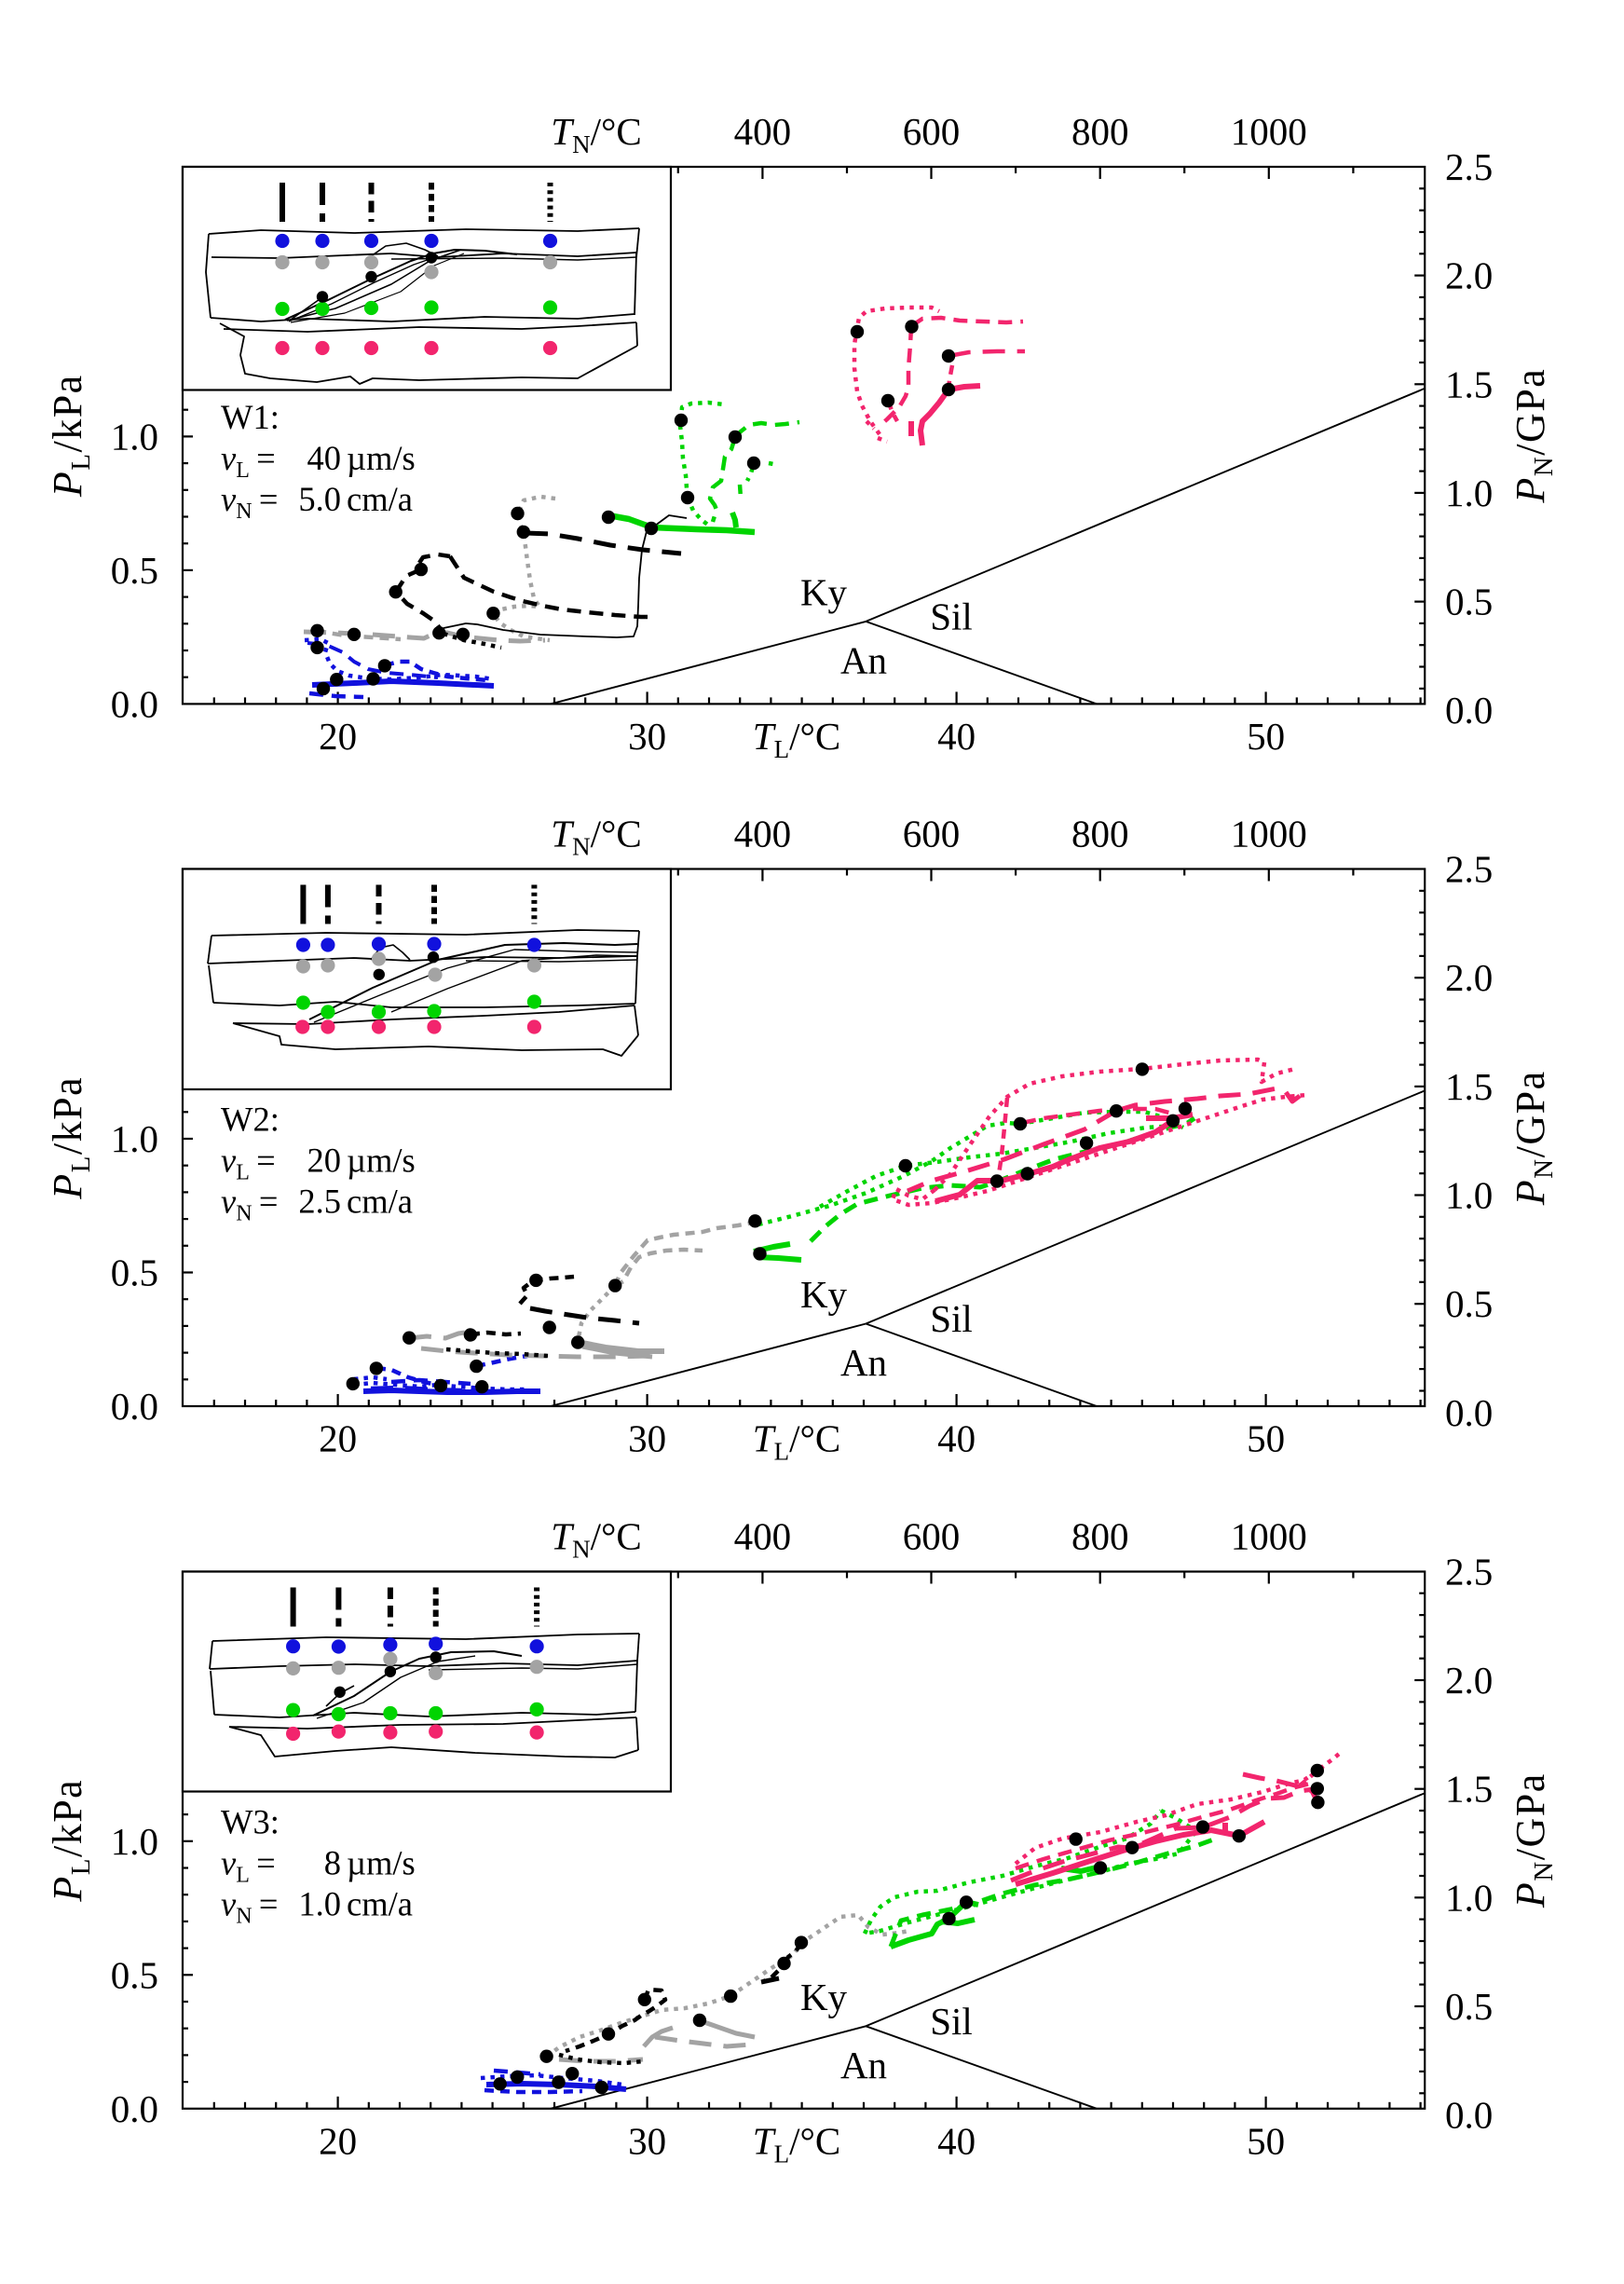  Describe the element at coordinates (332, 1863) in the screenshot. I see `svg-text: 8` at that location.